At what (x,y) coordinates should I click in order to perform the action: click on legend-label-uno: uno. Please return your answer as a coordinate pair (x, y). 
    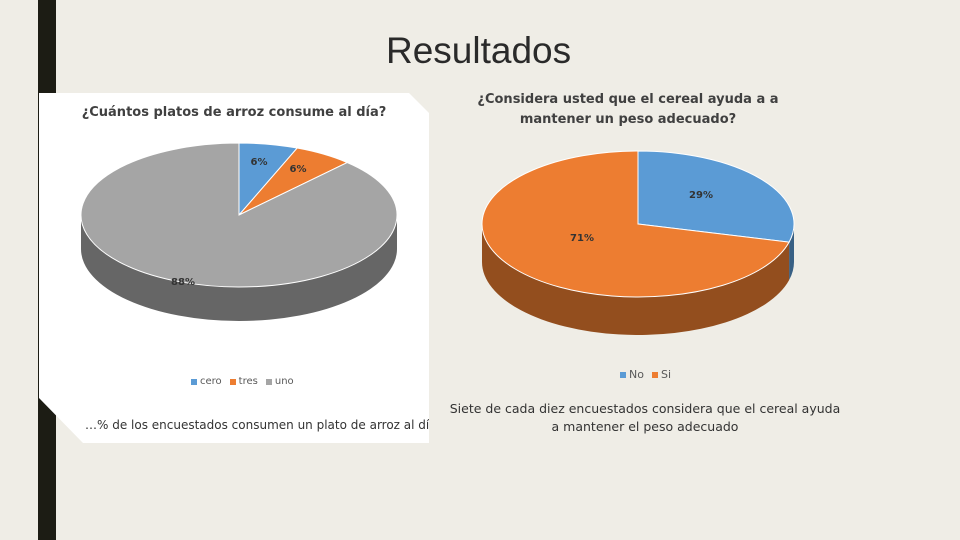
    Looking at the image, I should click on (284, 381).